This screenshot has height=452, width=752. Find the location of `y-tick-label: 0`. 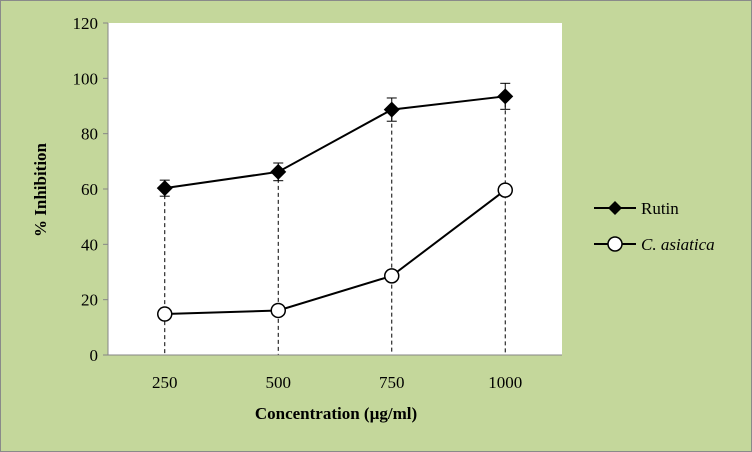

y-tick-label: 0 is located at coordinates (94, 355).